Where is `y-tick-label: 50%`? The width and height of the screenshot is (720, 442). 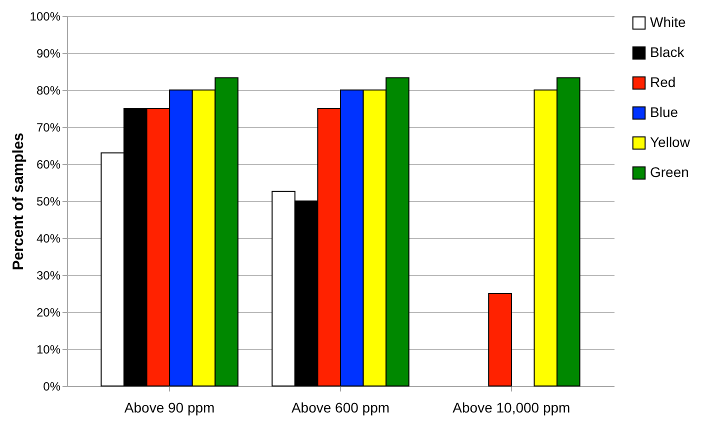
y-tick-label: 50% is located at coordinates (48, 201).